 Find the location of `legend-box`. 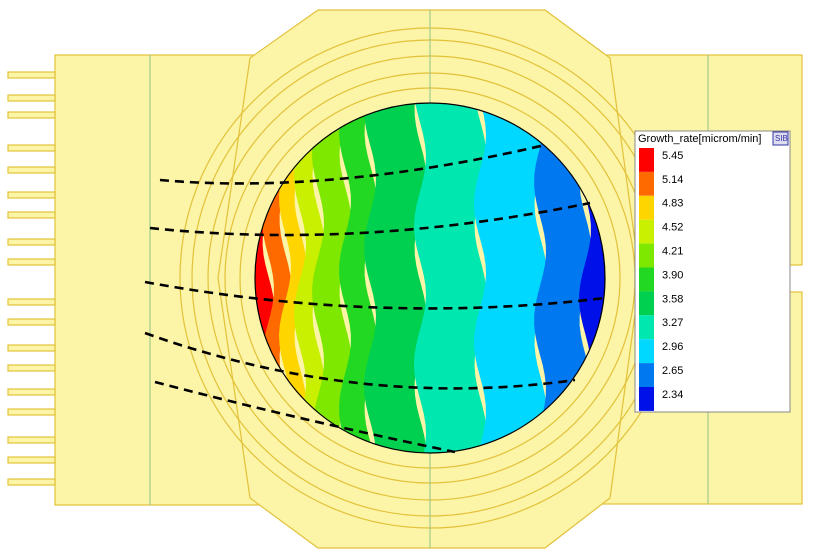

legend-box is located at coordinates (712, 271).